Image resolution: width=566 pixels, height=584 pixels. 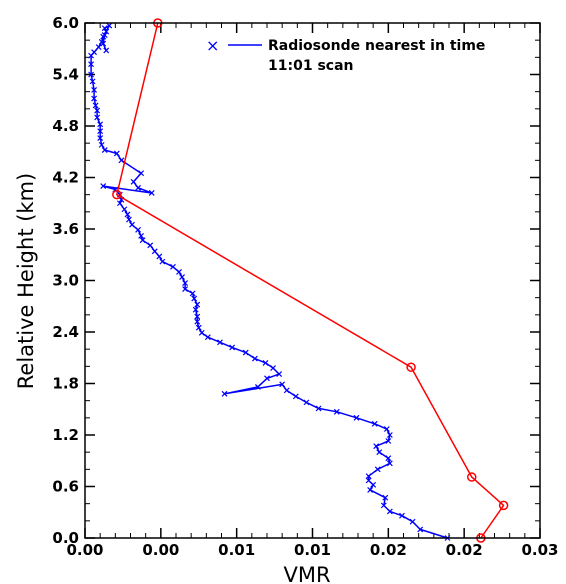 I want to click on y-tick-label: 1.8, so click(x=65, y=384).